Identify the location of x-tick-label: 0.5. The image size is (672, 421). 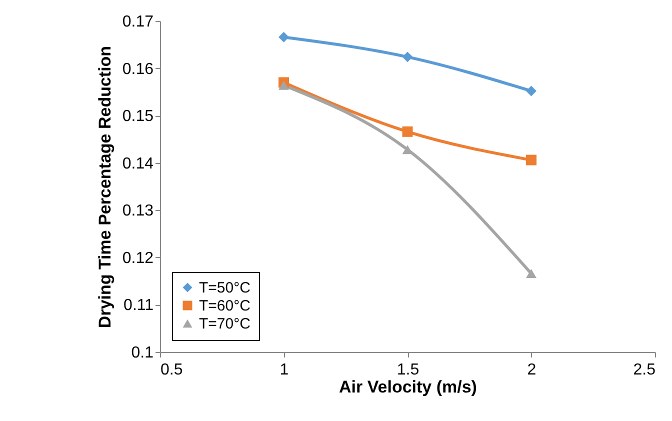
(171, 370).